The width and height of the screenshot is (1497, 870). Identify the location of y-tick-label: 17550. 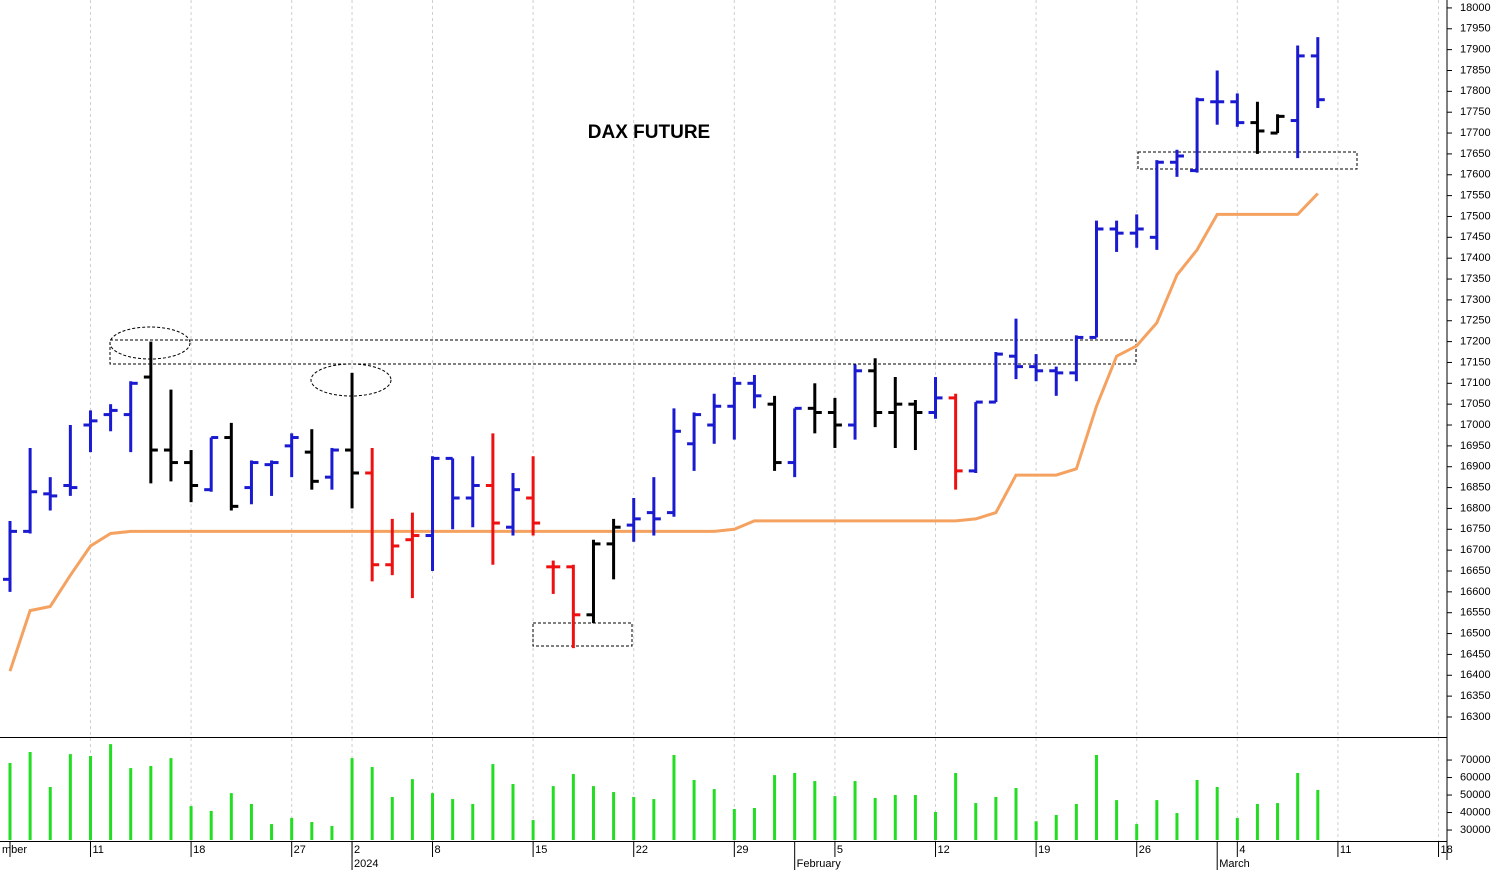
(1475, 196).